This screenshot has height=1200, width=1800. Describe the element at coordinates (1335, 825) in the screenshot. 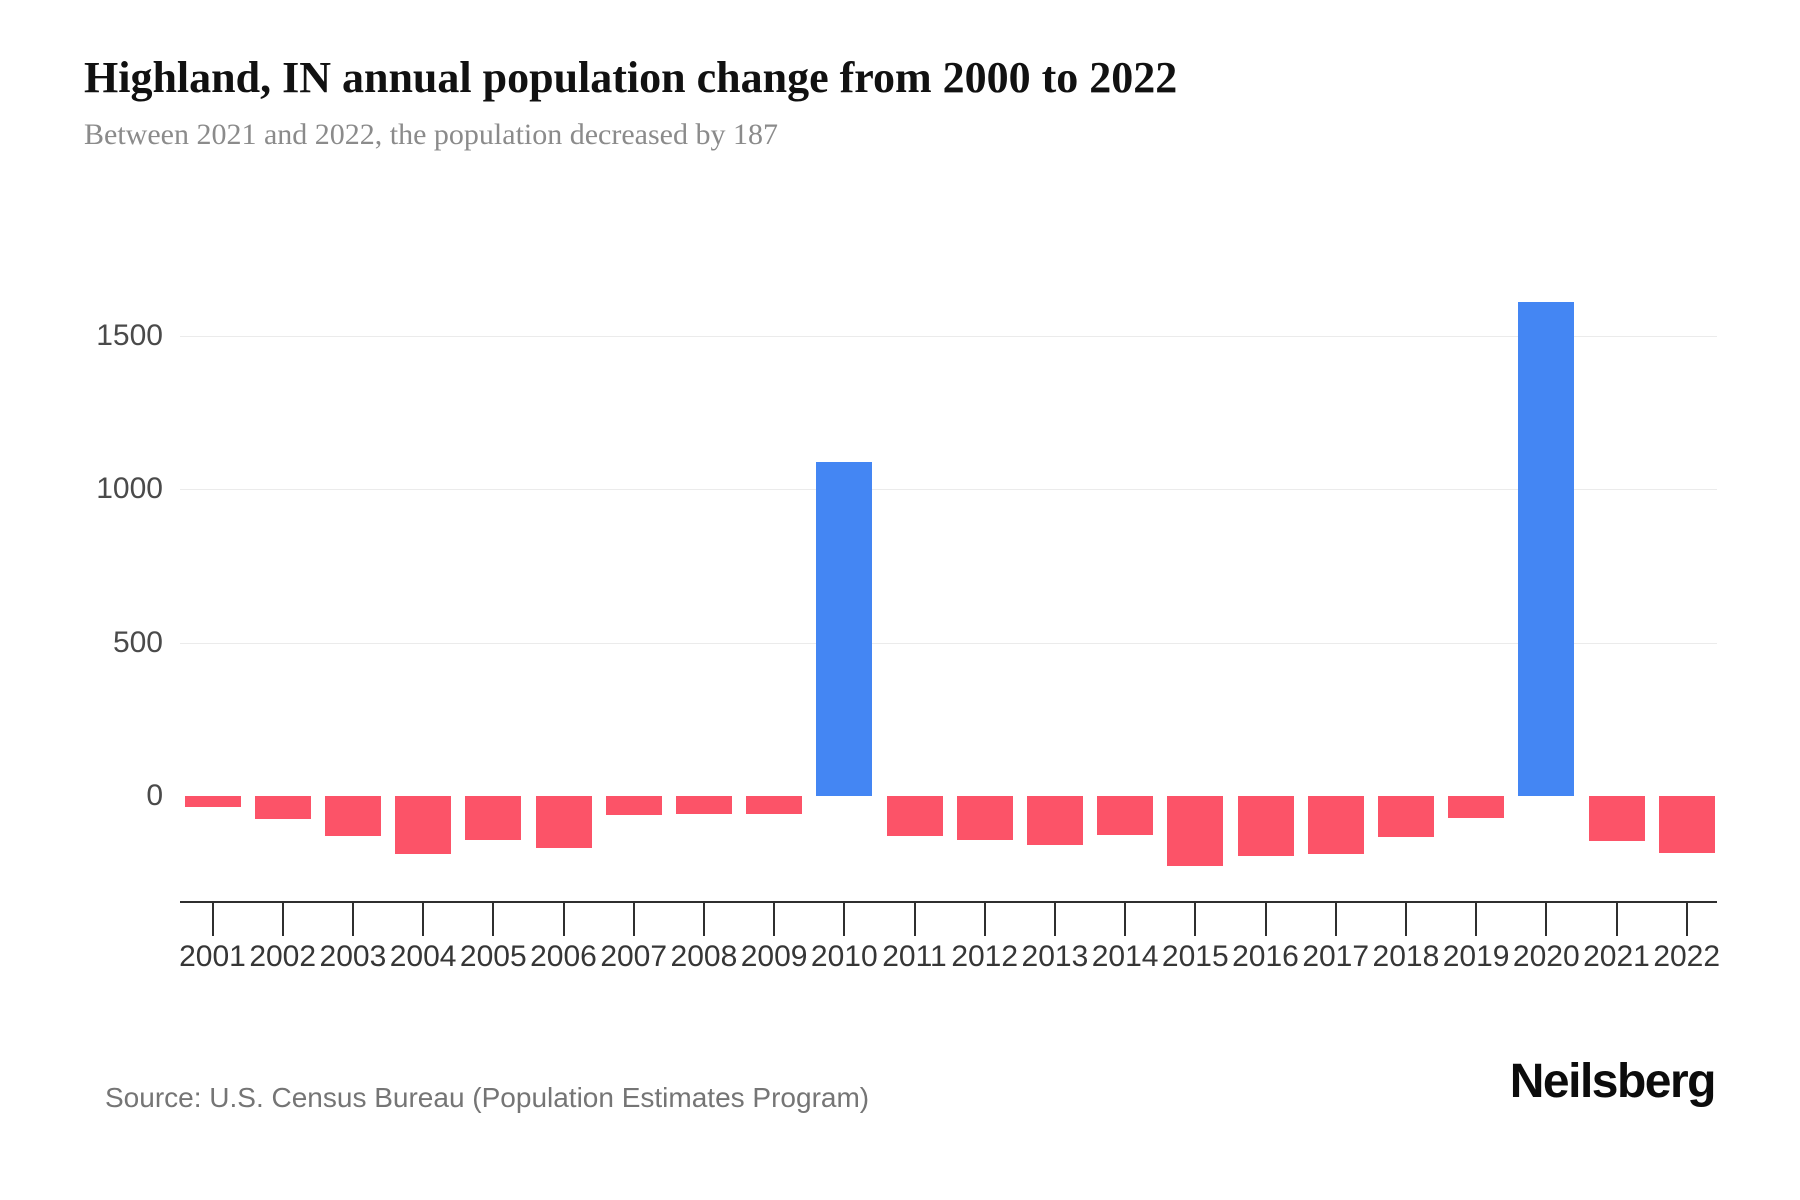

I see `bar-2017` at that location.